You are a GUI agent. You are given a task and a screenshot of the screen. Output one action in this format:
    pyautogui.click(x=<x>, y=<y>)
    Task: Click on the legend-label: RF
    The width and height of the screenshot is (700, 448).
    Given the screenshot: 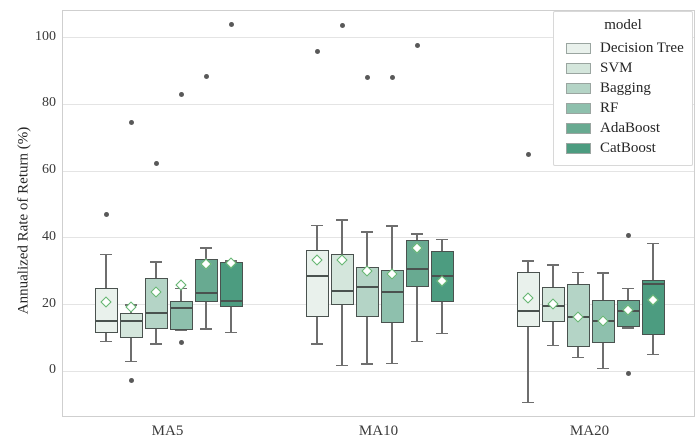 What is the action you would take?
    pyautogui.click(x=609, y=107)
    